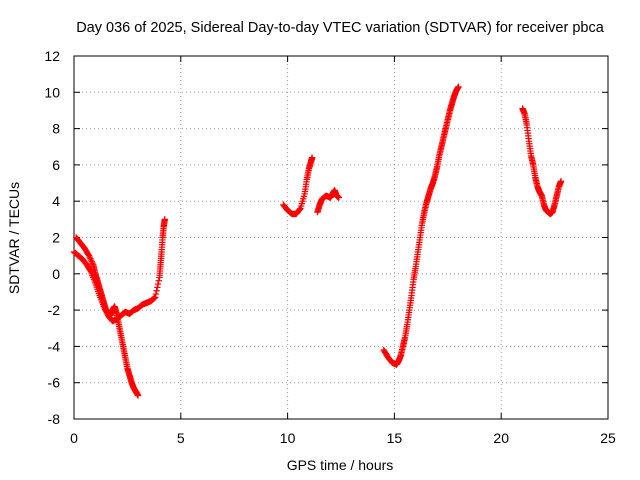 The image size is (640, 480). I want to click on series-pass-2b, so click(328, 201).